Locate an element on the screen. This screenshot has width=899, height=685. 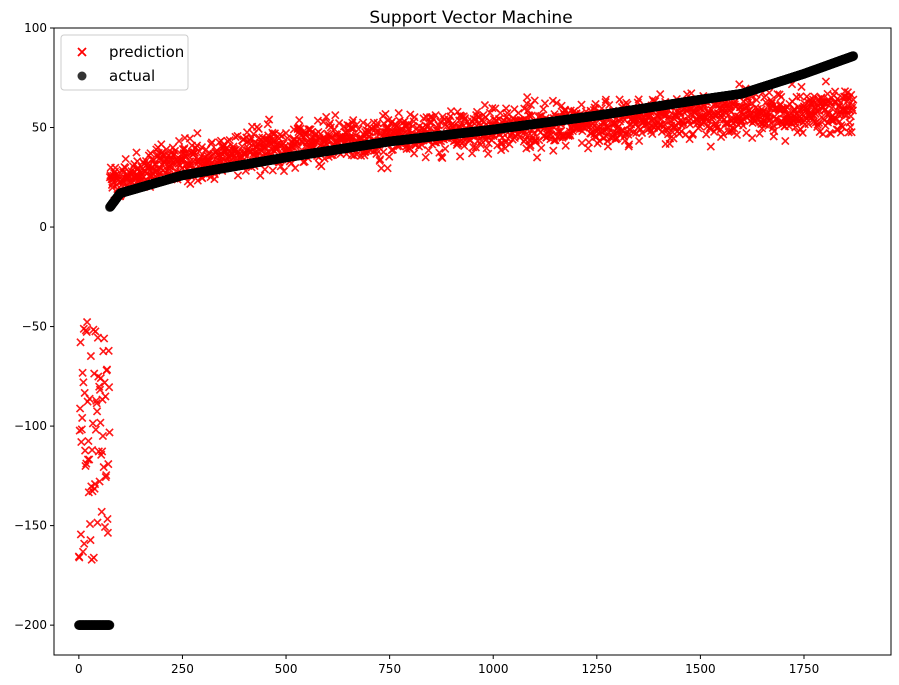
legend-dot-marker is located at coordinates (82, 76).